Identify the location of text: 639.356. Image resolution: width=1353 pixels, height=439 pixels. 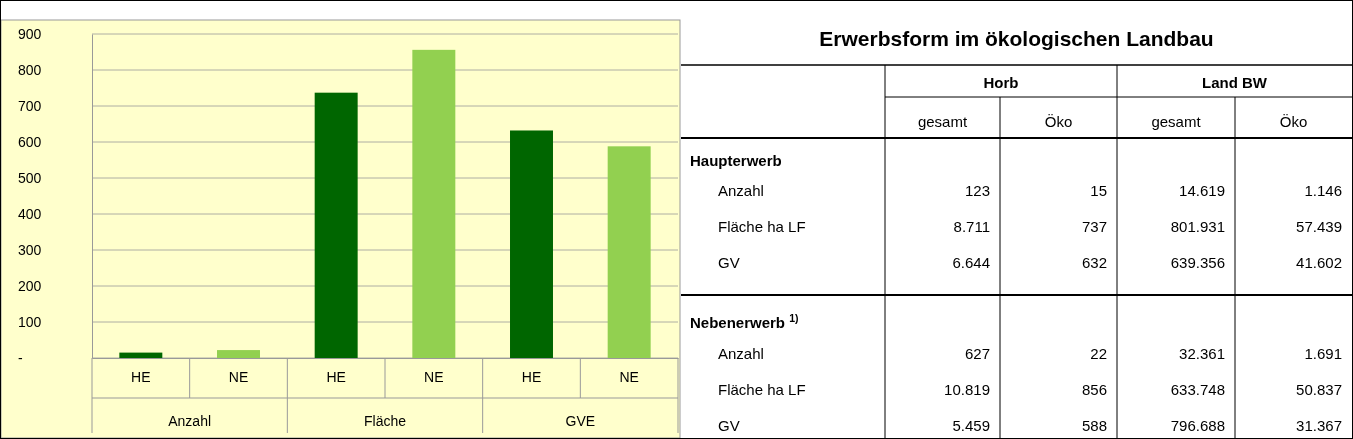
(1197, 262).